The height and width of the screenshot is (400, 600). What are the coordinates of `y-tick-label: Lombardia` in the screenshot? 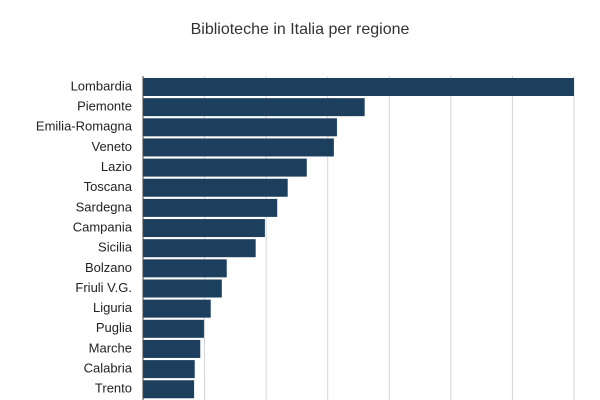 It's located at (102, 85).